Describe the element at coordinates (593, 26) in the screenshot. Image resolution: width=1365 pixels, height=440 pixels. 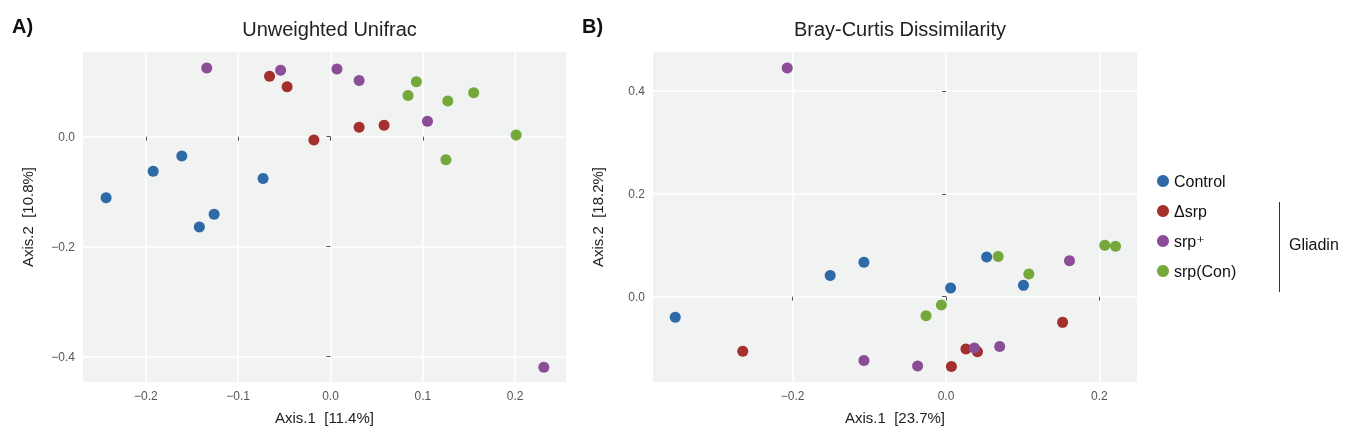
I see `text: B)` at that location.